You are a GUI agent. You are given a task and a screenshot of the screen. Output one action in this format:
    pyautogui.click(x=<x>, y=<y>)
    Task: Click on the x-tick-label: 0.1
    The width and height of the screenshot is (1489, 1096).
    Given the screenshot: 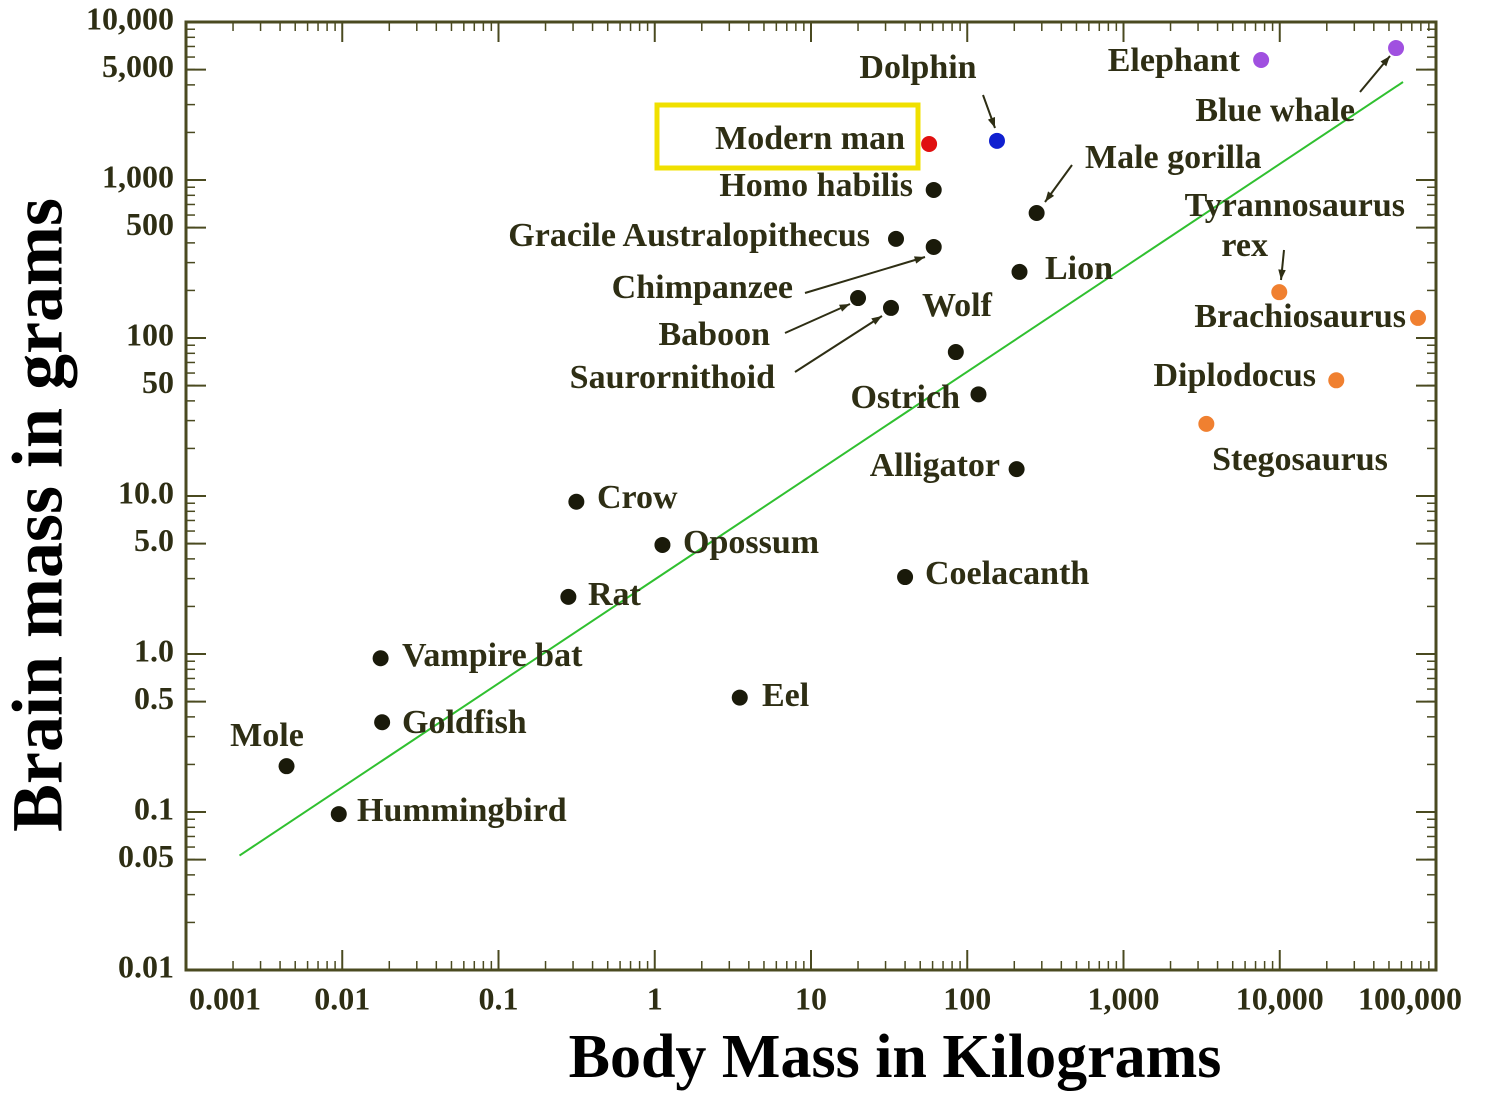 What is the action you would take?
    pyautogui.click(x=499, y=998)
    